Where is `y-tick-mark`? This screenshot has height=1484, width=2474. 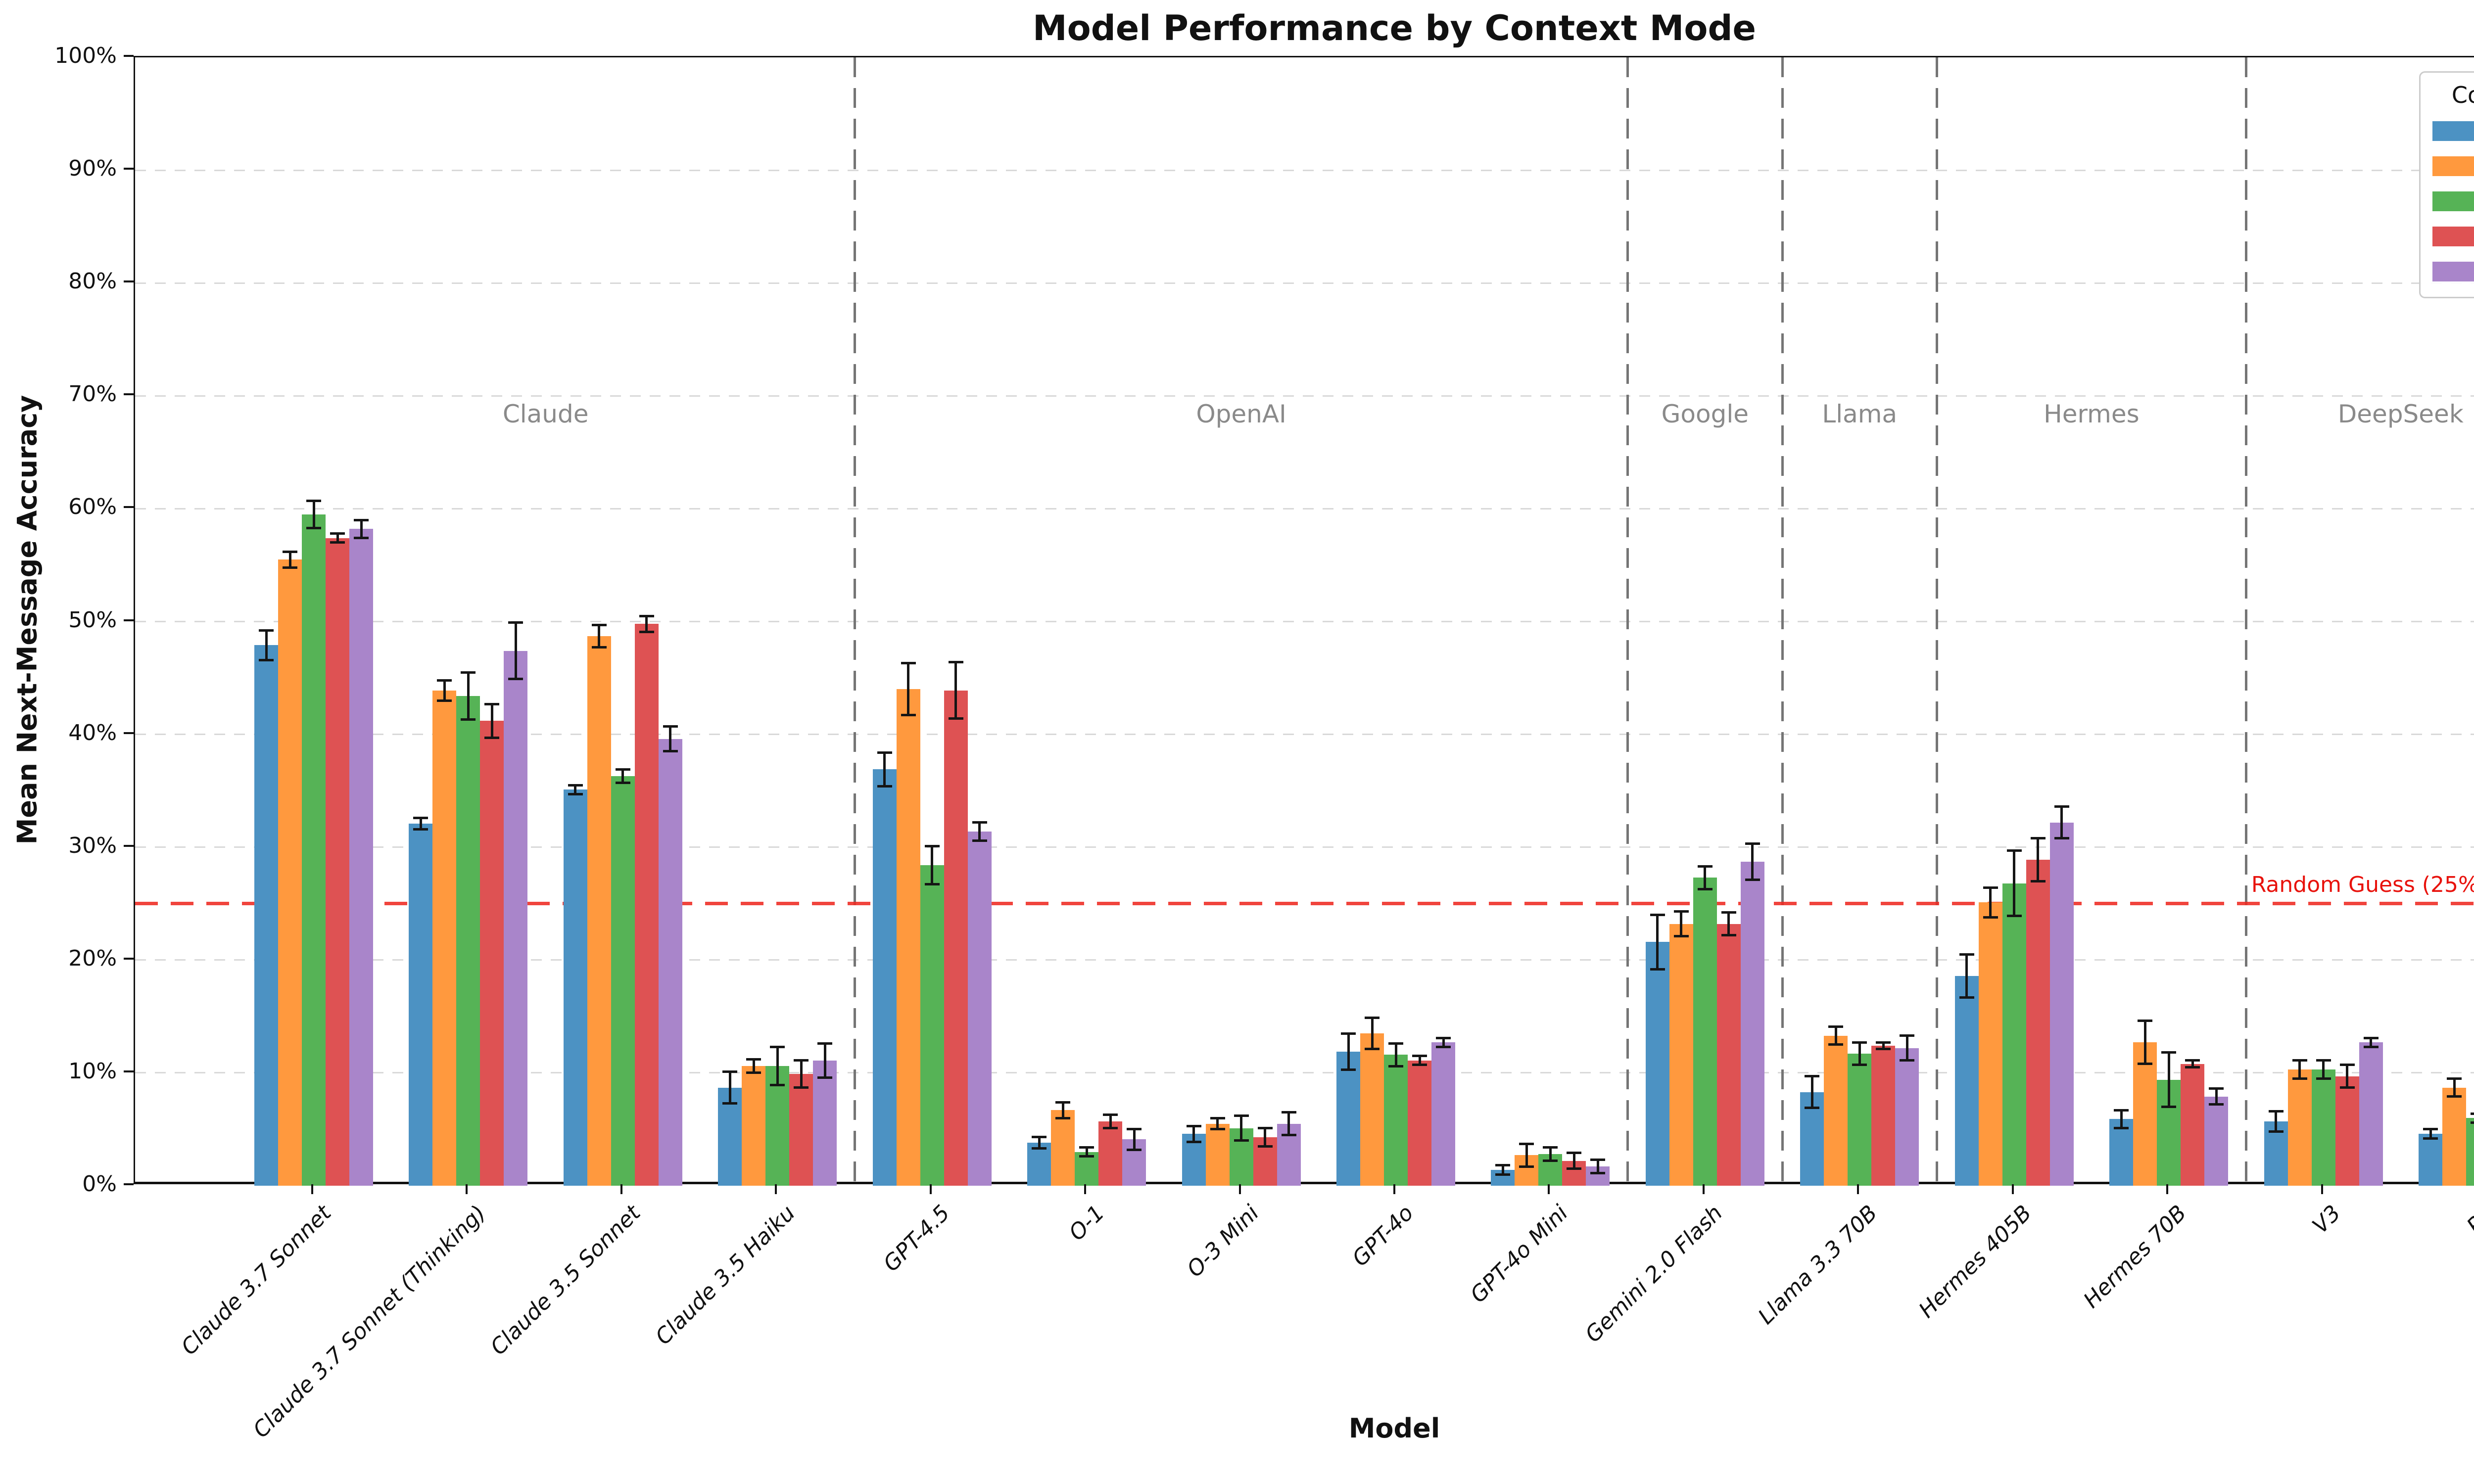 y-tick-mark is located at coordinates (129, 56).